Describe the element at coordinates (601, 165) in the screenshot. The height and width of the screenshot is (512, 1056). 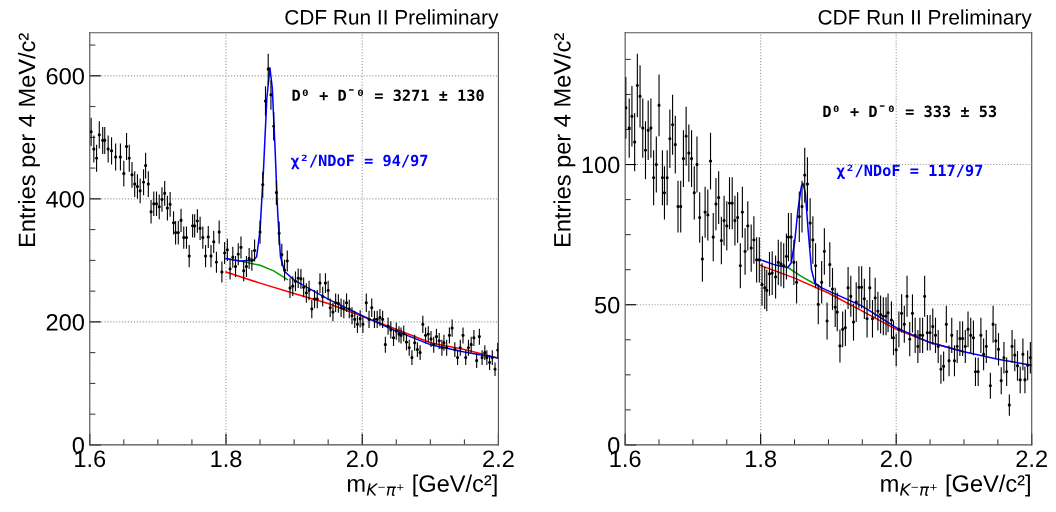
I see `y-tick-label: 100` at that location.